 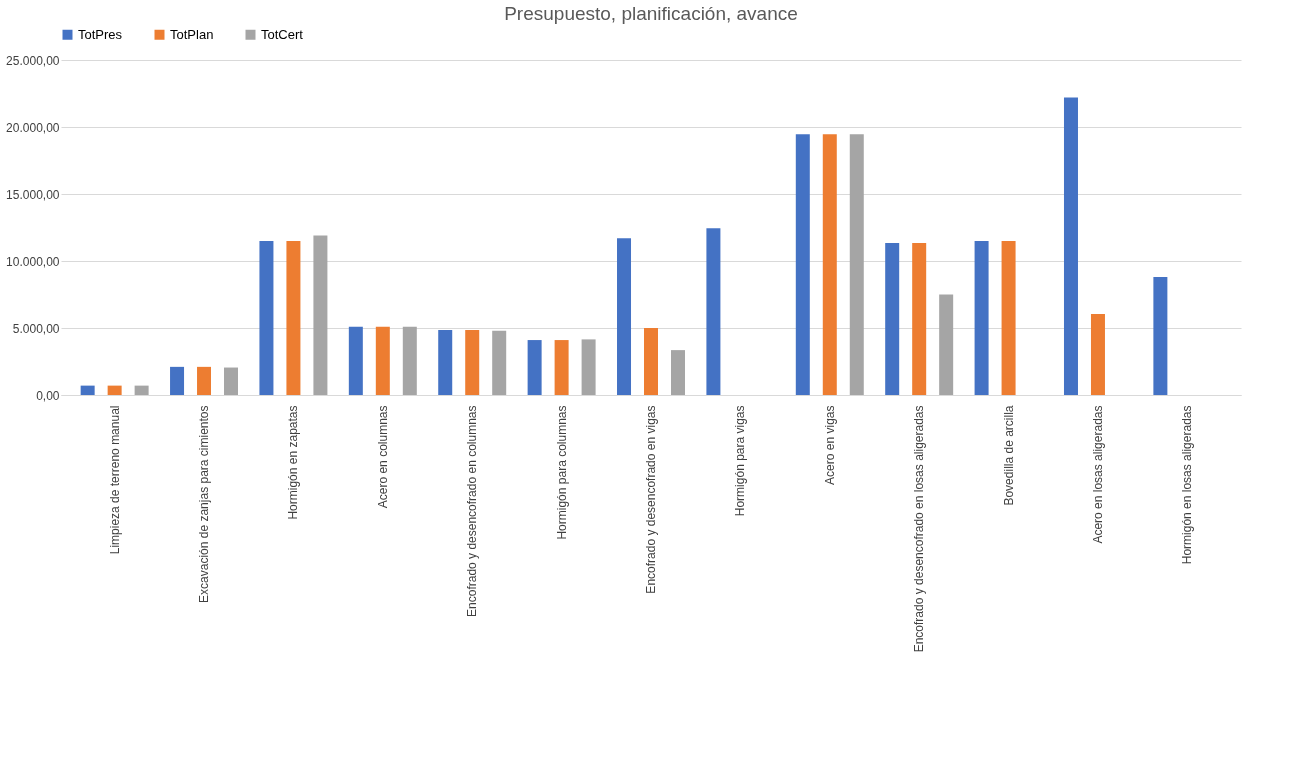 I want to click on y-tick-label: 25.000,00, so click(x=33, y=60).